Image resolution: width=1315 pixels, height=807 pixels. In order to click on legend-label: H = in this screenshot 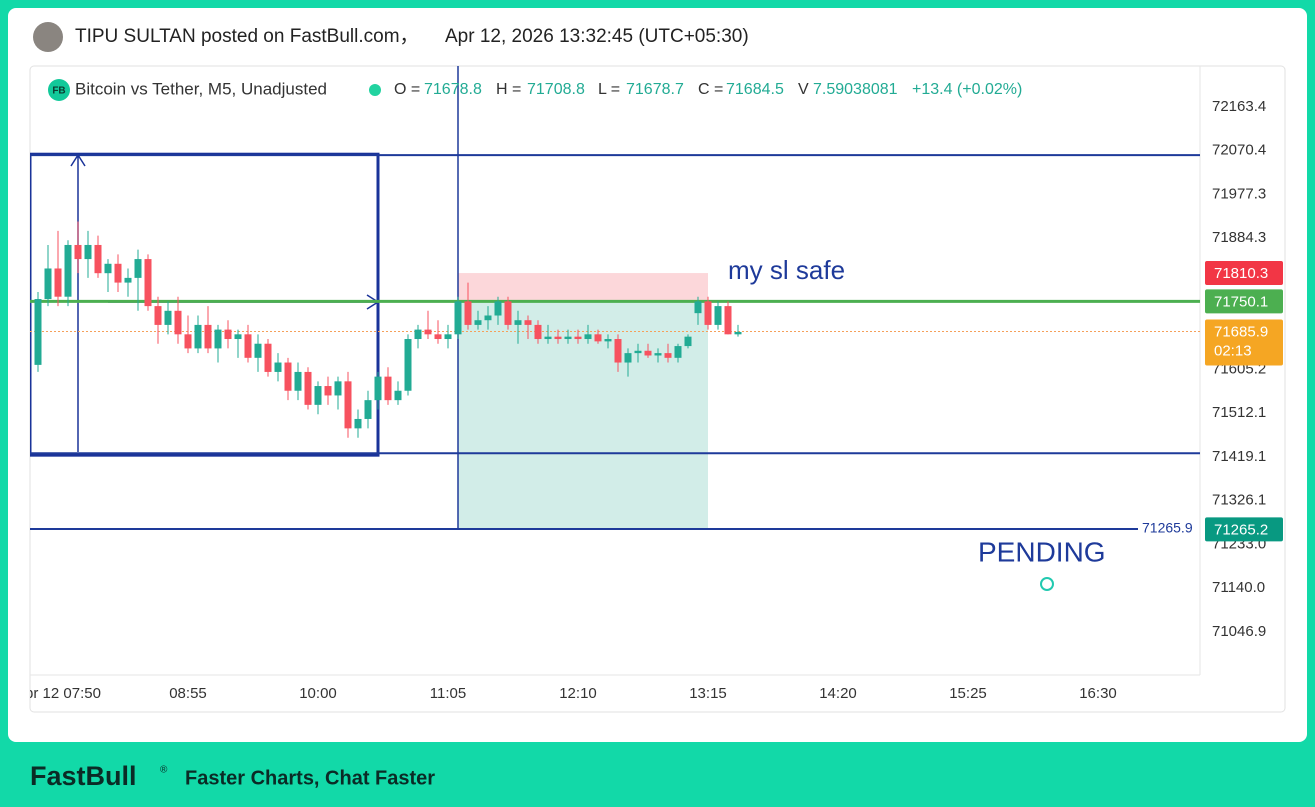, I will do `click(508, 89)`.